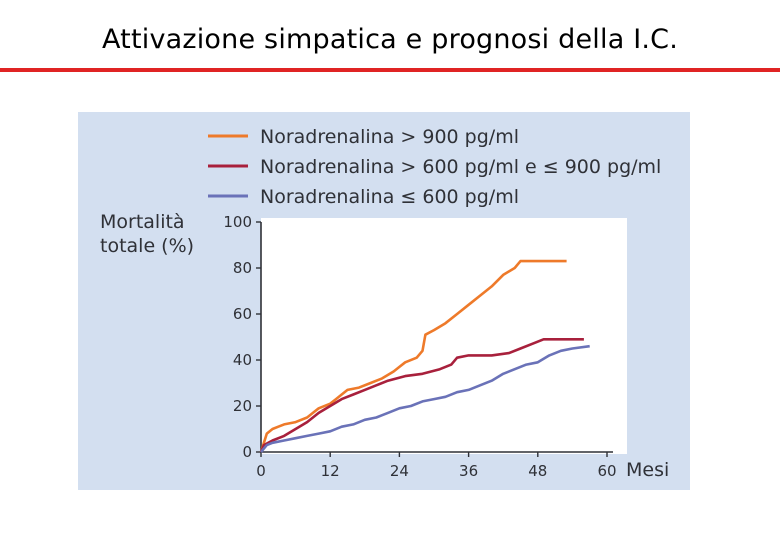 The height and width of the screenshot is (540, 780). What do you see at coordinates (647, 470) in the screenshot?
I see `x-axis-label: Mesi` at bounding box center [647, 470].